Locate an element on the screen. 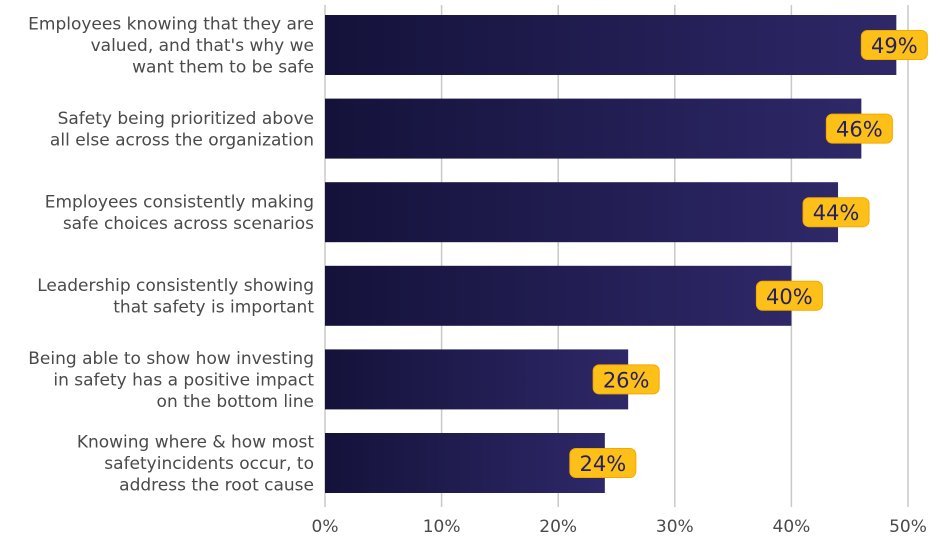 The width and height of the screenshot is (941, 536). data-label: 26% is located at coordinates (626, 380).